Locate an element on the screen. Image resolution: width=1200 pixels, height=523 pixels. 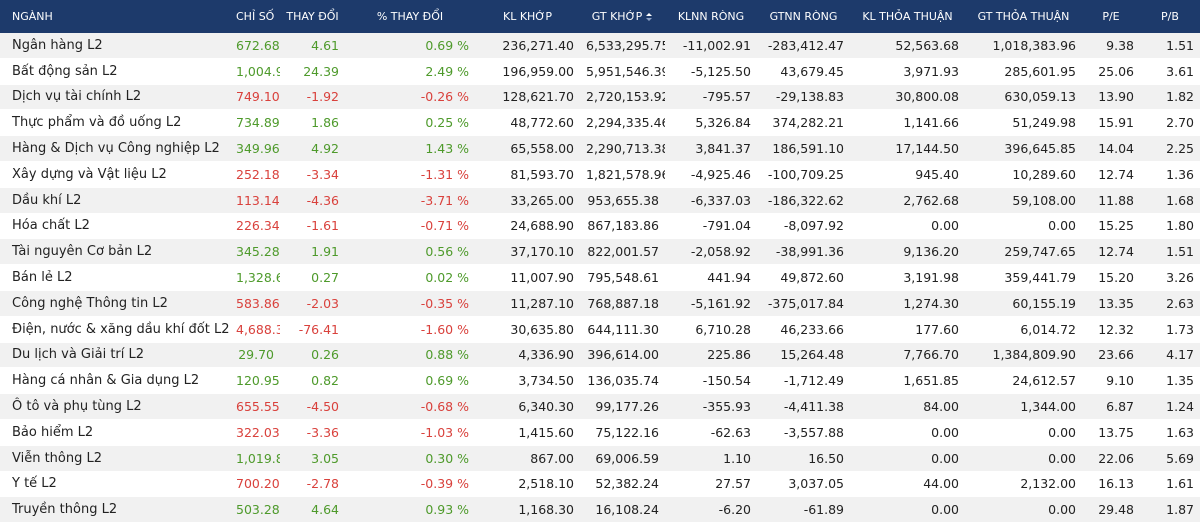
cell: -3.71 % is located at coordinates (410, 200).